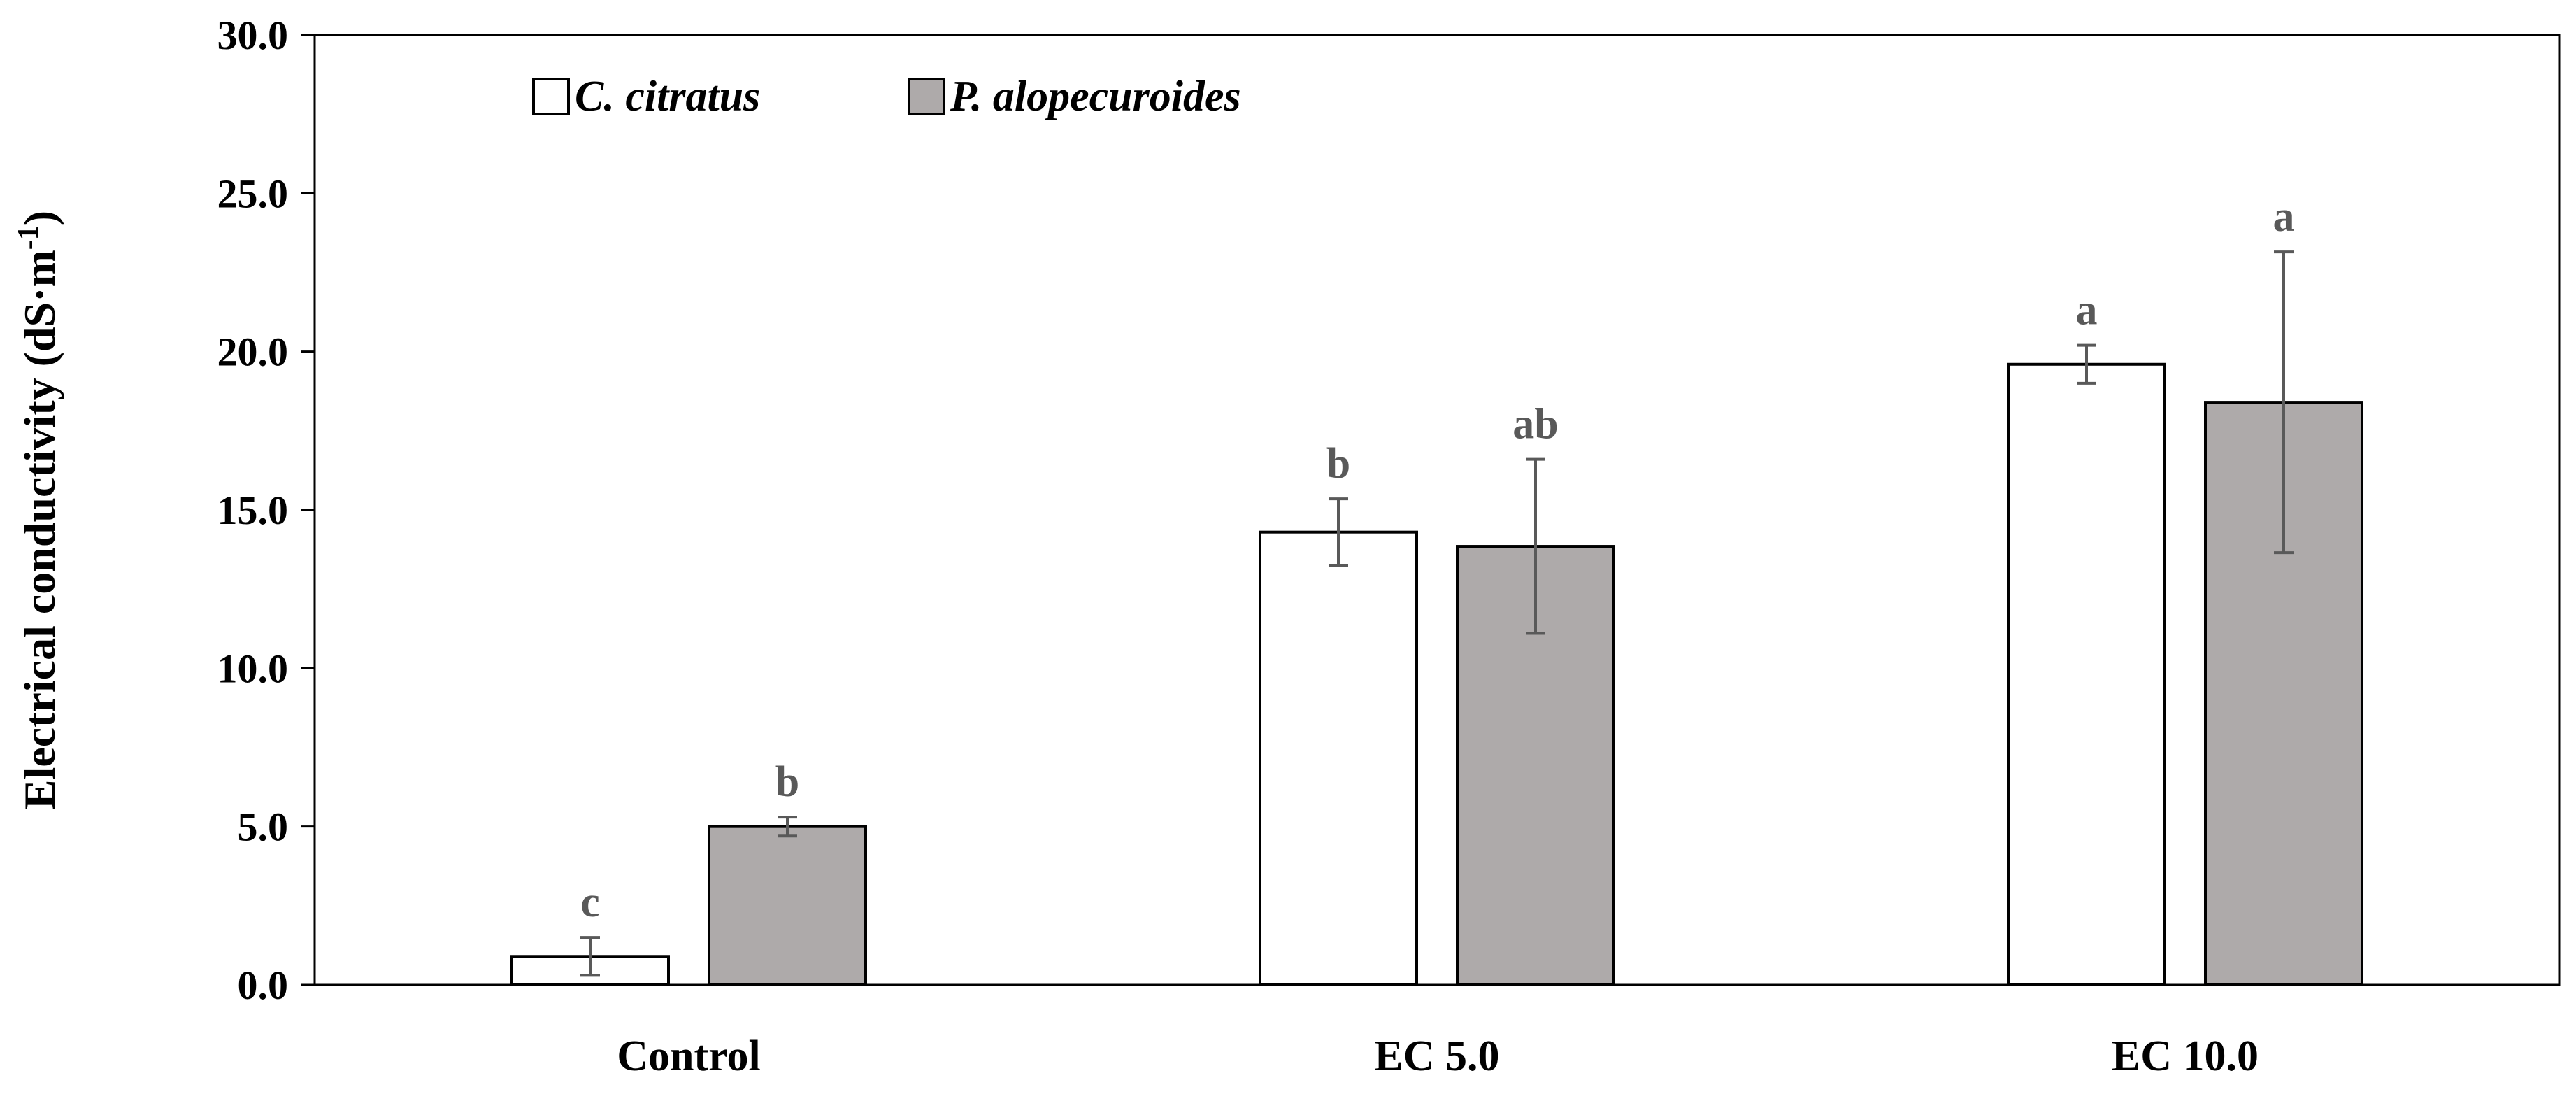  What do you see at coordinates (253, 35) in the screenshot?
I see `y-tick-label: 30.0` at bounding box center [253, 35].